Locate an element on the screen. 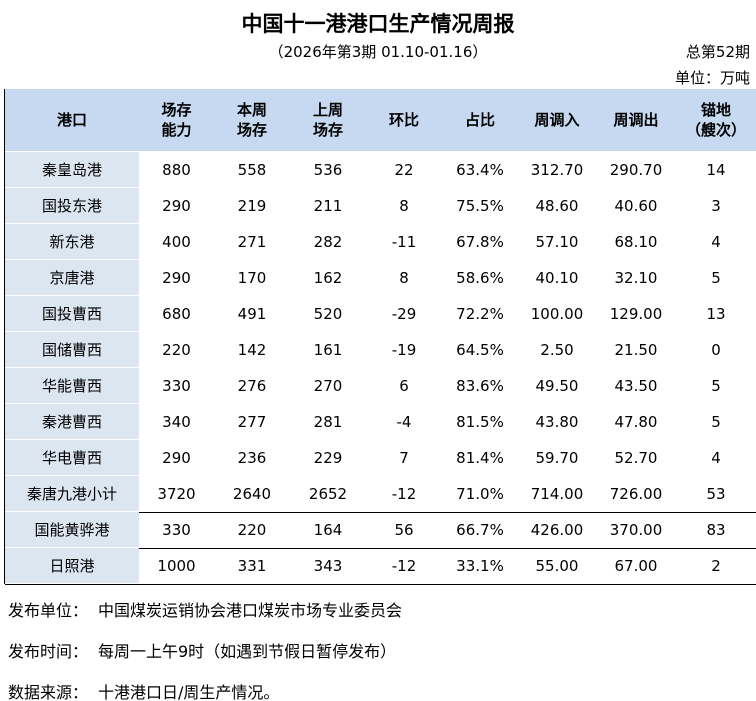 The image size is (756, 701). footer-label: 发布单位： is located at coordinates (48, 610).